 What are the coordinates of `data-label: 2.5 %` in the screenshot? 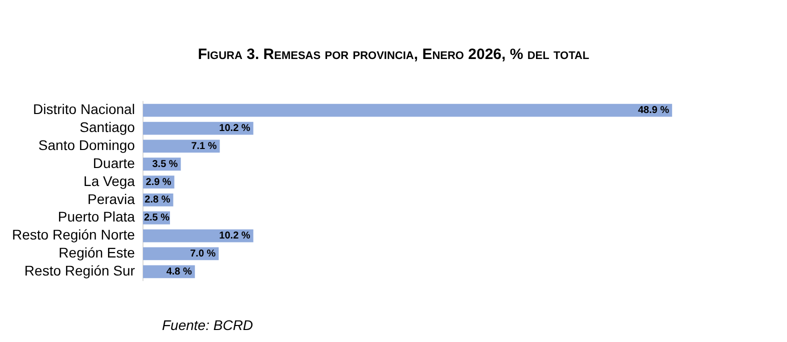 It's located at (157, 218).